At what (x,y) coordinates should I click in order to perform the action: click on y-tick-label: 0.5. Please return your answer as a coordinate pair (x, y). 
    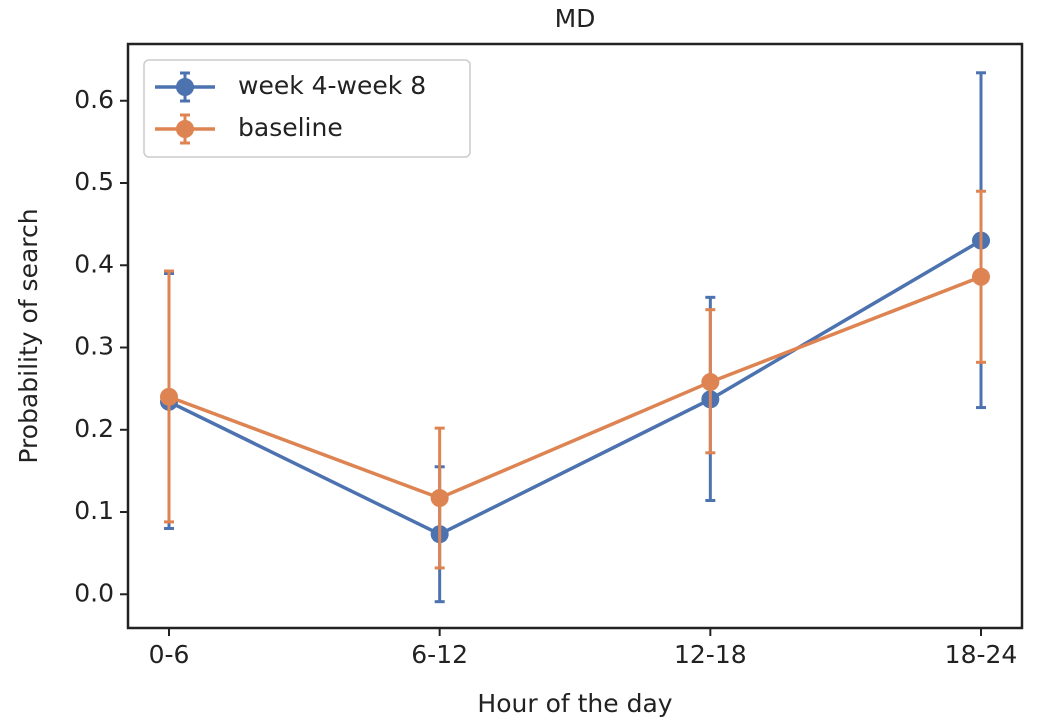
    Looking at the image, I should click on (94, 181).